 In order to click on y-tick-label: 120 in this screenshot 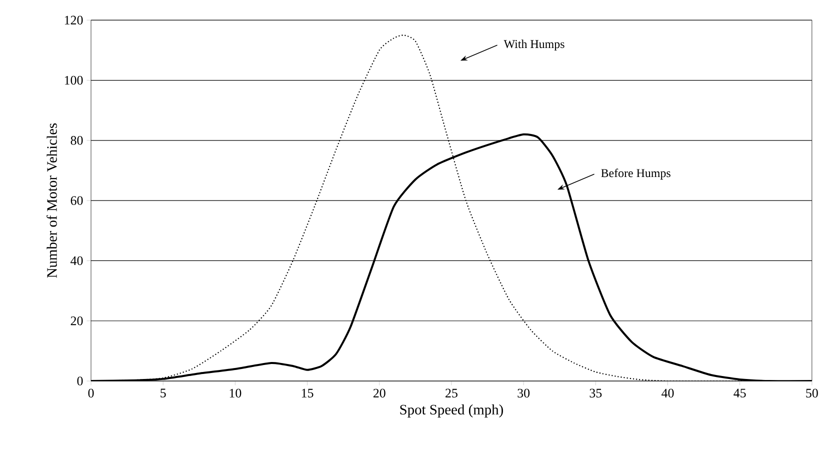, I will do `click(73, 20)`.